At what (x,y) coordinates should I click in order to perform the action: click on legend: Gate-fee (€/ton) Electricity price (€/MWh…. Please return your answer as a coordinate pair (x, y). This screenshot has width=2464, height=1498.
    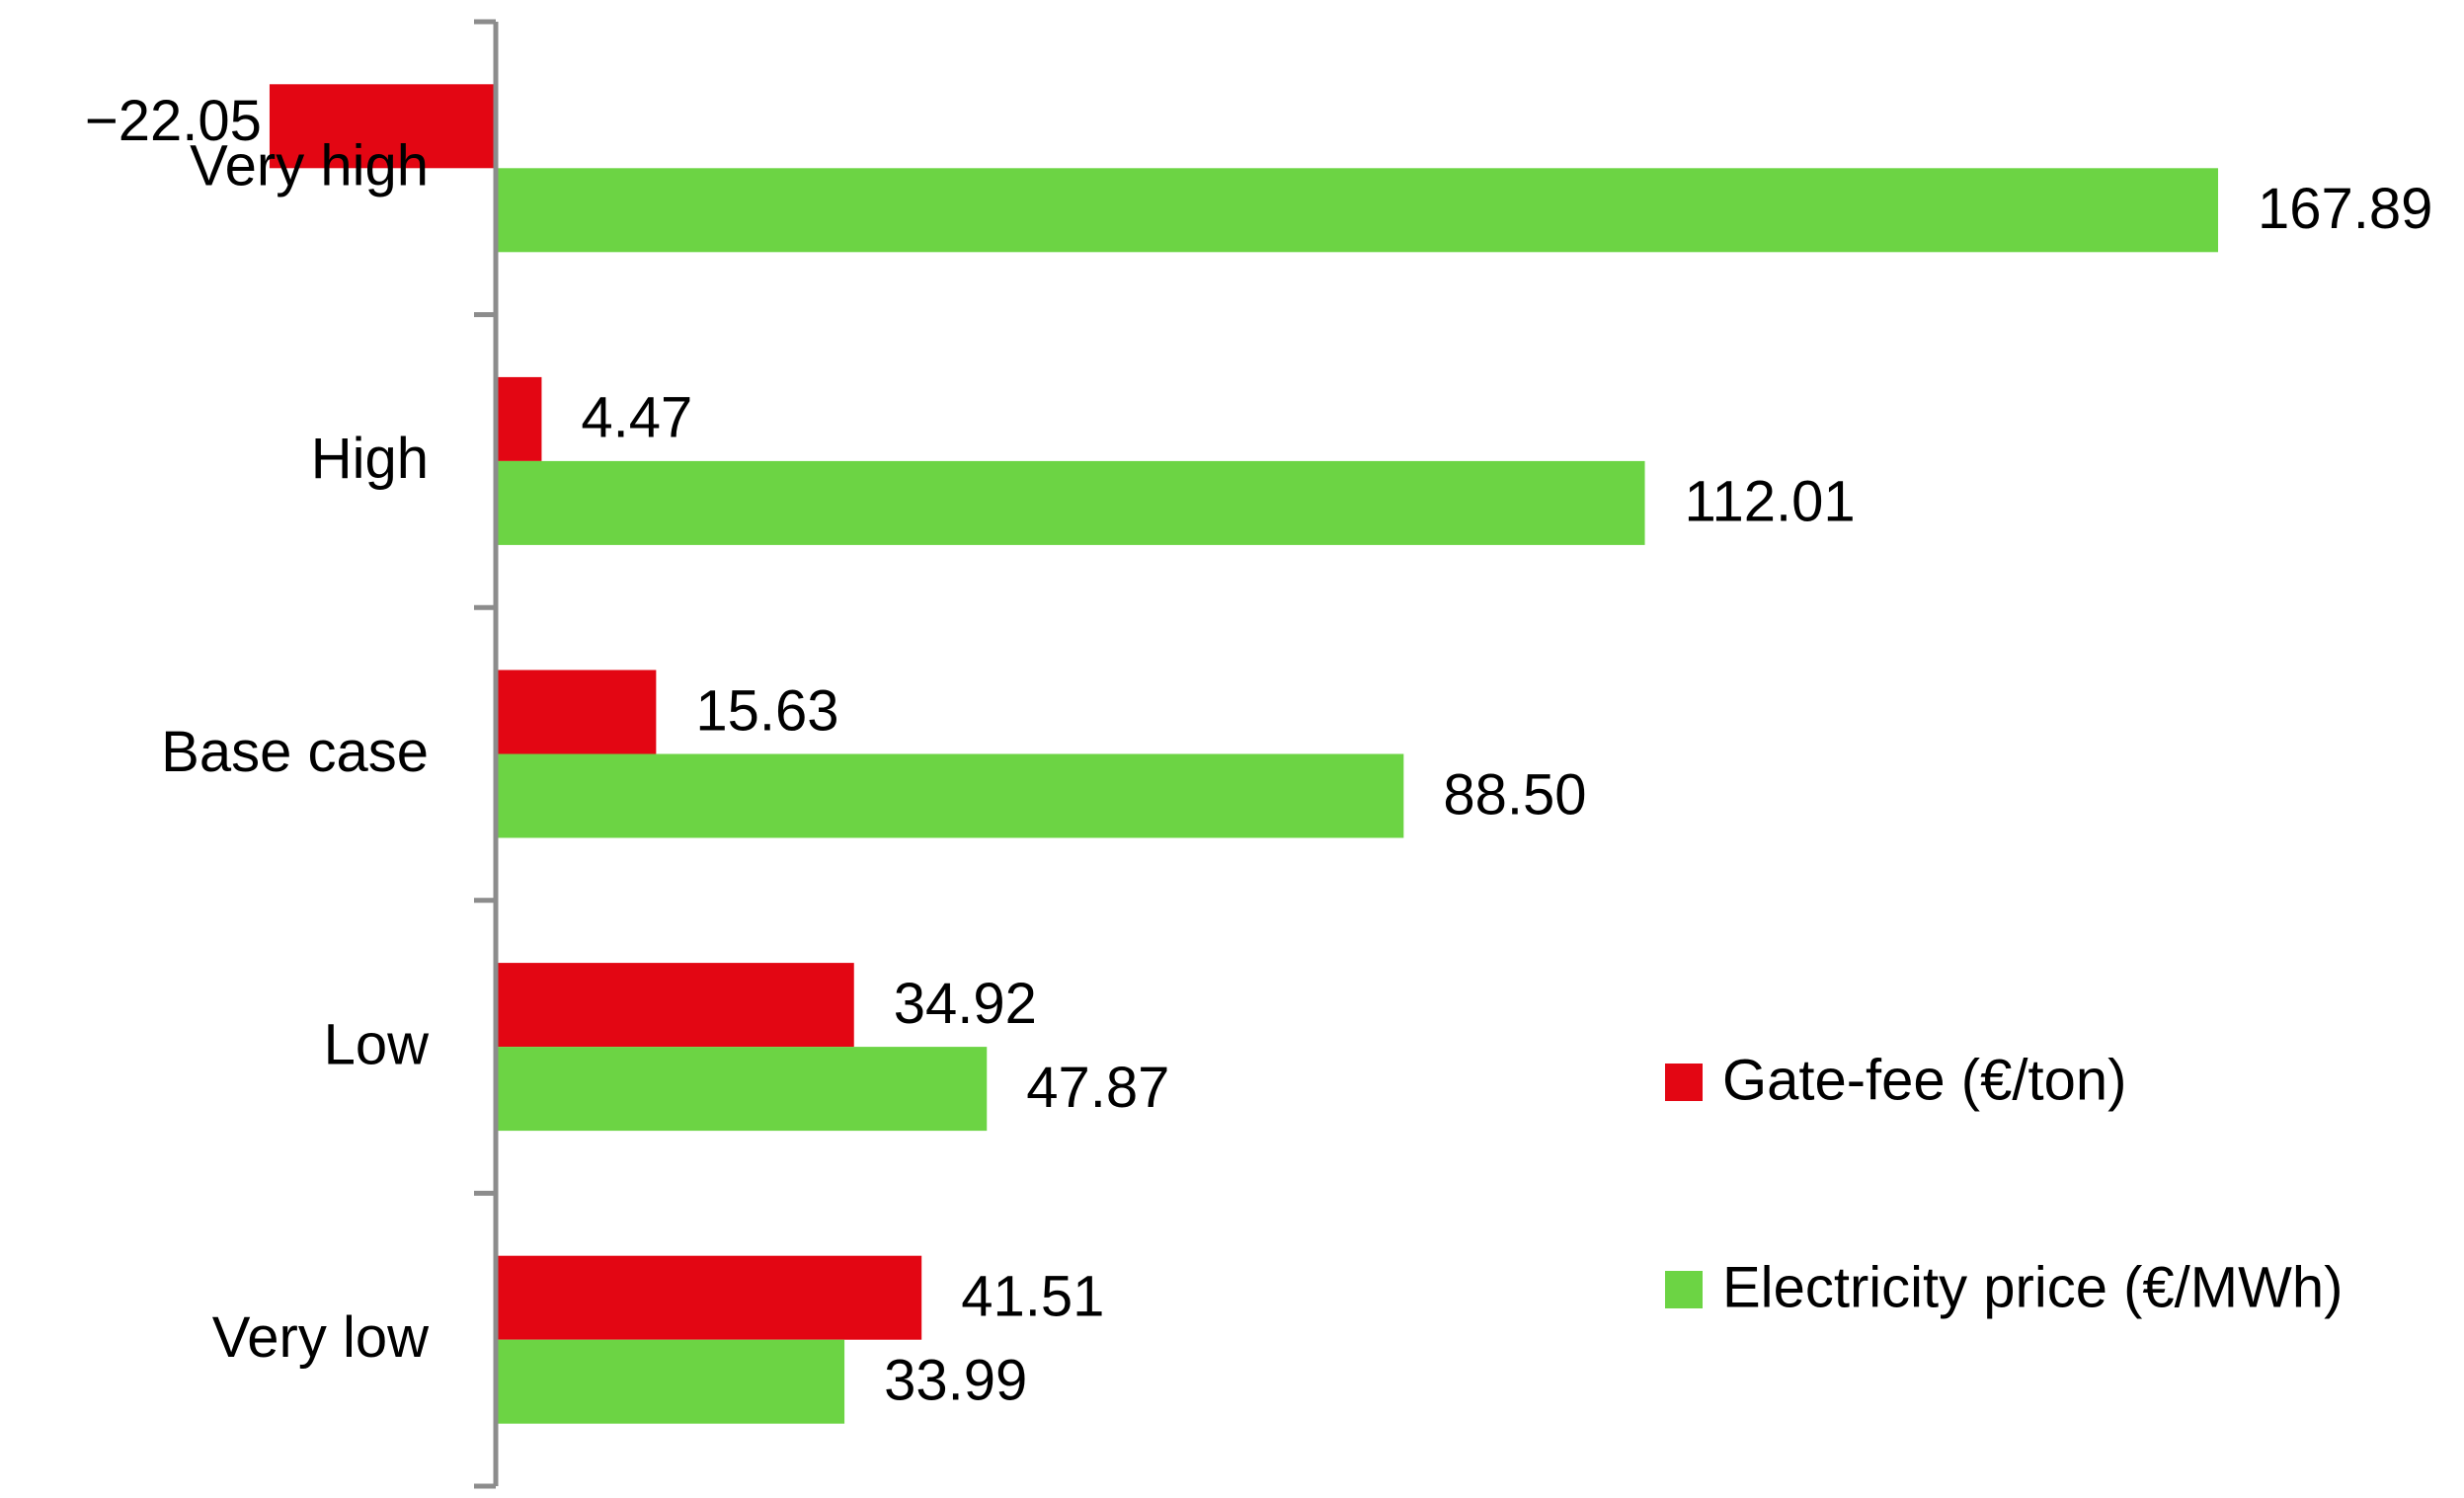
    Looking at the image, I should click on (2004, 1183).